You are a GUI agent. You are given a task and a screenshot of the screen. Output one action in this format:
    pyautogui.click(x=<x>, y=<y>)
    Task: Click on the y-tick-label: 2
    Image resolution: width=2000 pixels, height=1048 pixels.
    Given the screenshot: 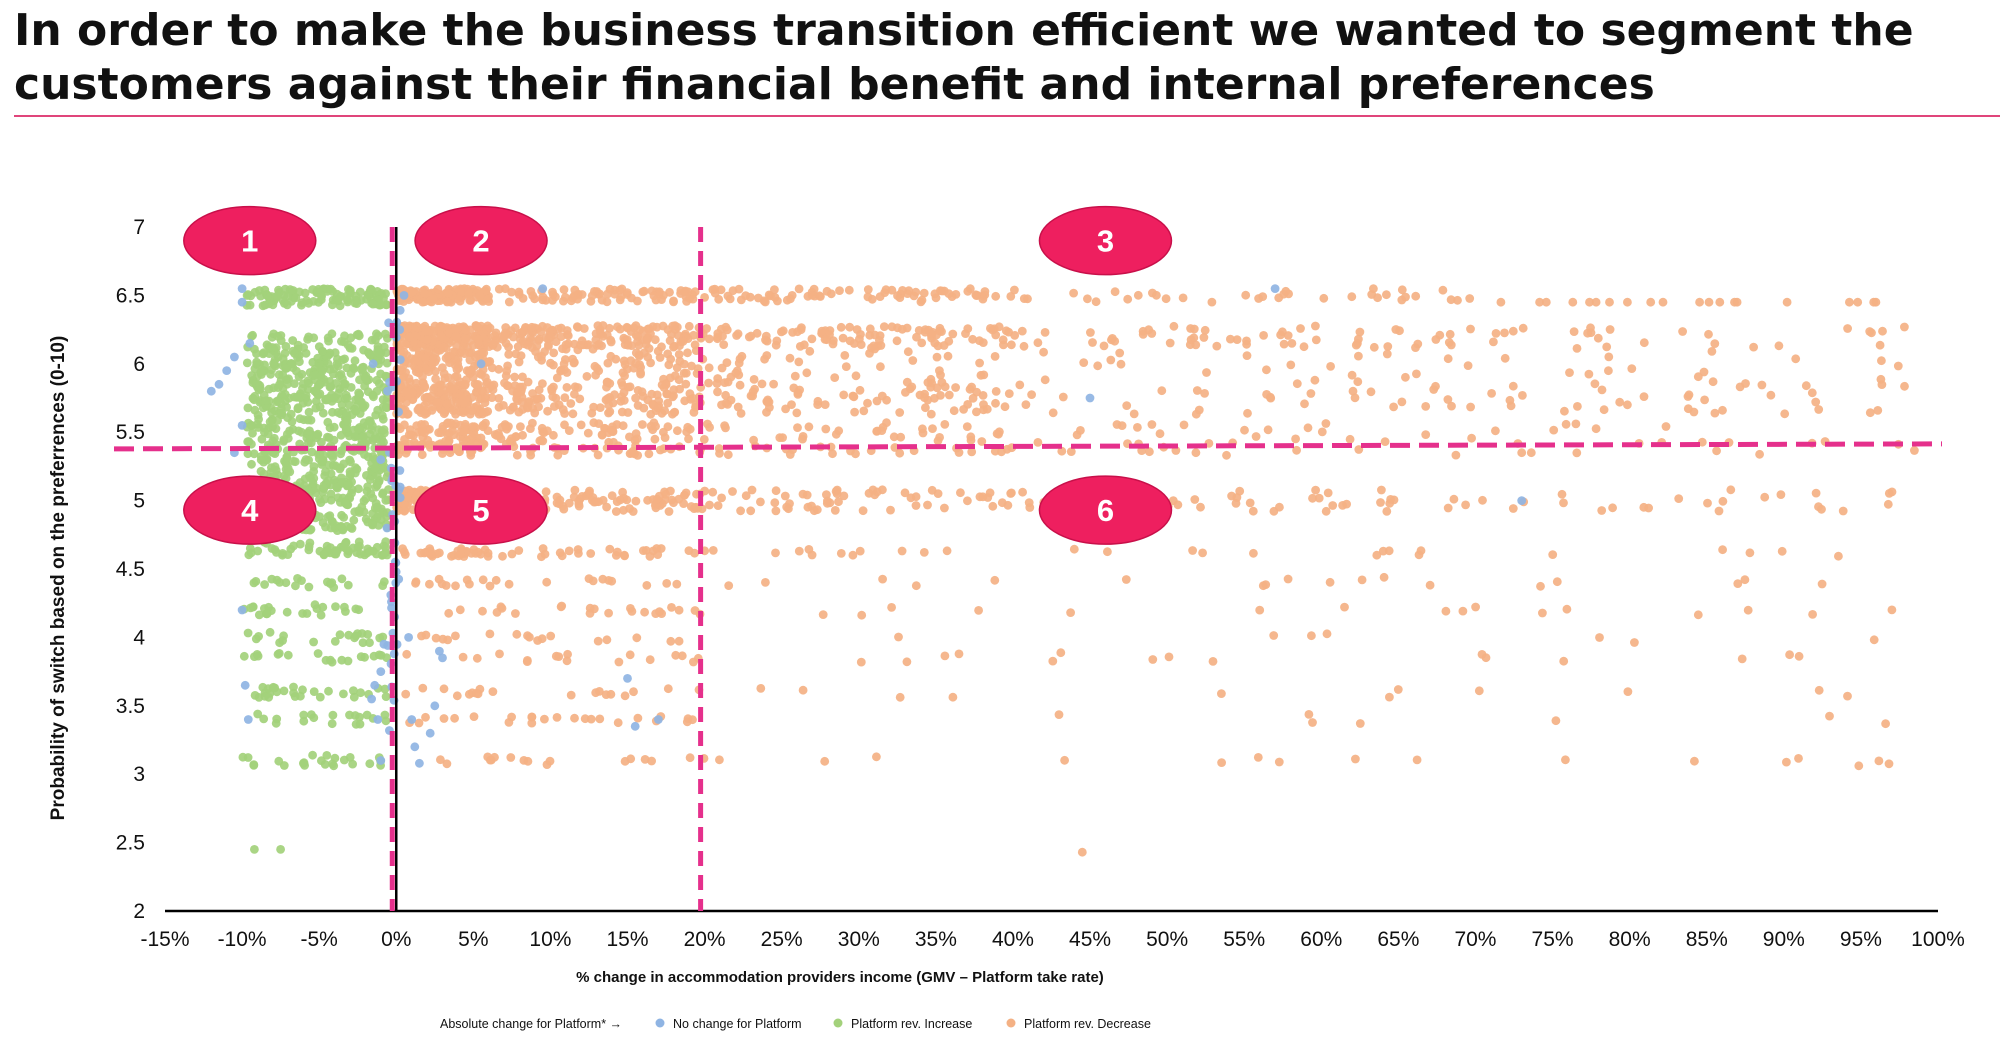 What is the action you would take?
    pyautogui.click(x=139, y=911)
    